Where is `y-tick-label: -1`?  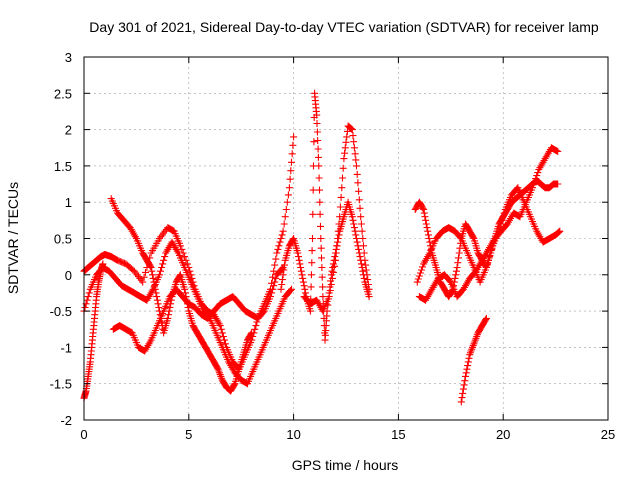
y-tick-label: -1 is located at coordinates (66, 347).